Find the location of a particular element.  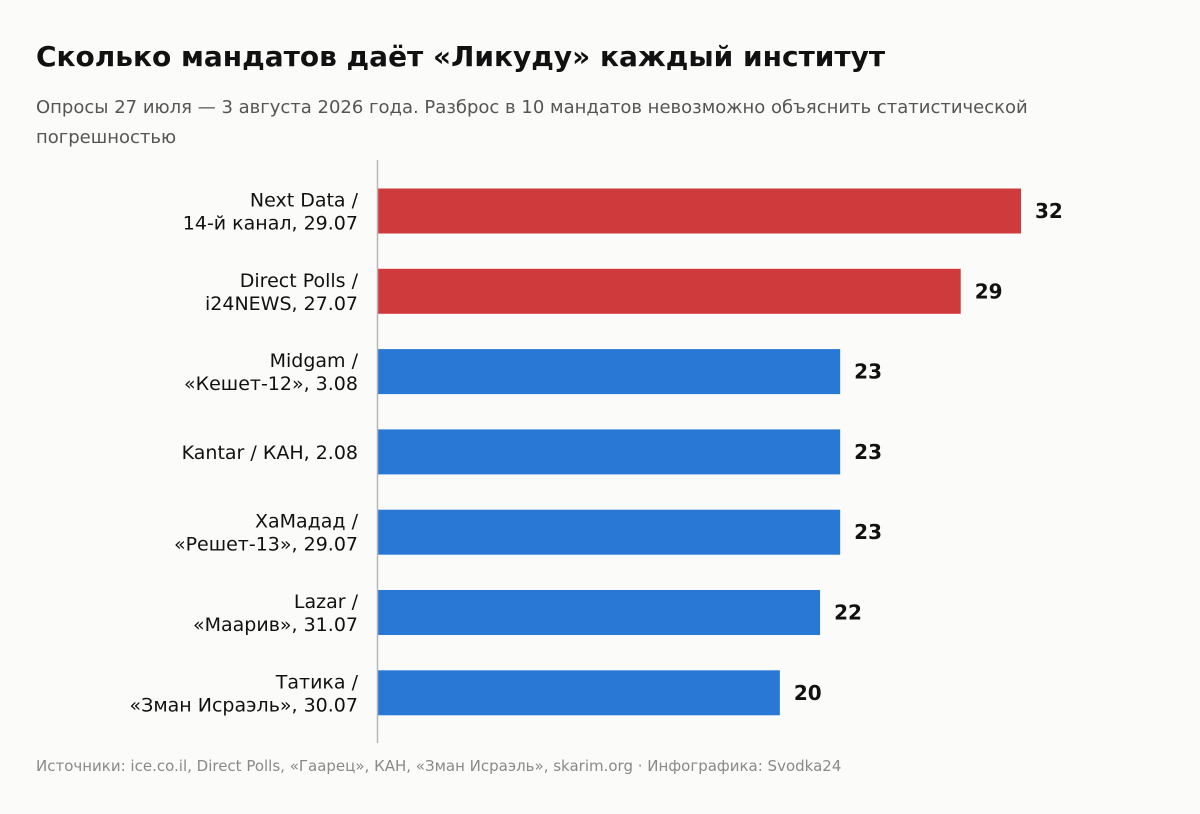

category-label-line: Татика / is located at coordinates (317, 682).